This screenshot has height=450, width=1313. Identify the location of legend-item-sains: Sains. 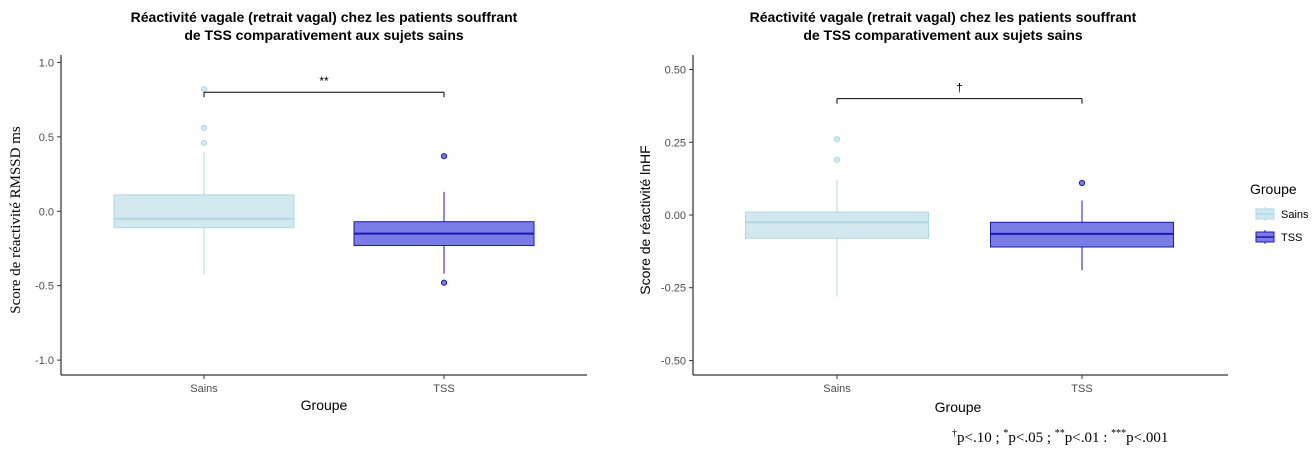
(1282, 214).